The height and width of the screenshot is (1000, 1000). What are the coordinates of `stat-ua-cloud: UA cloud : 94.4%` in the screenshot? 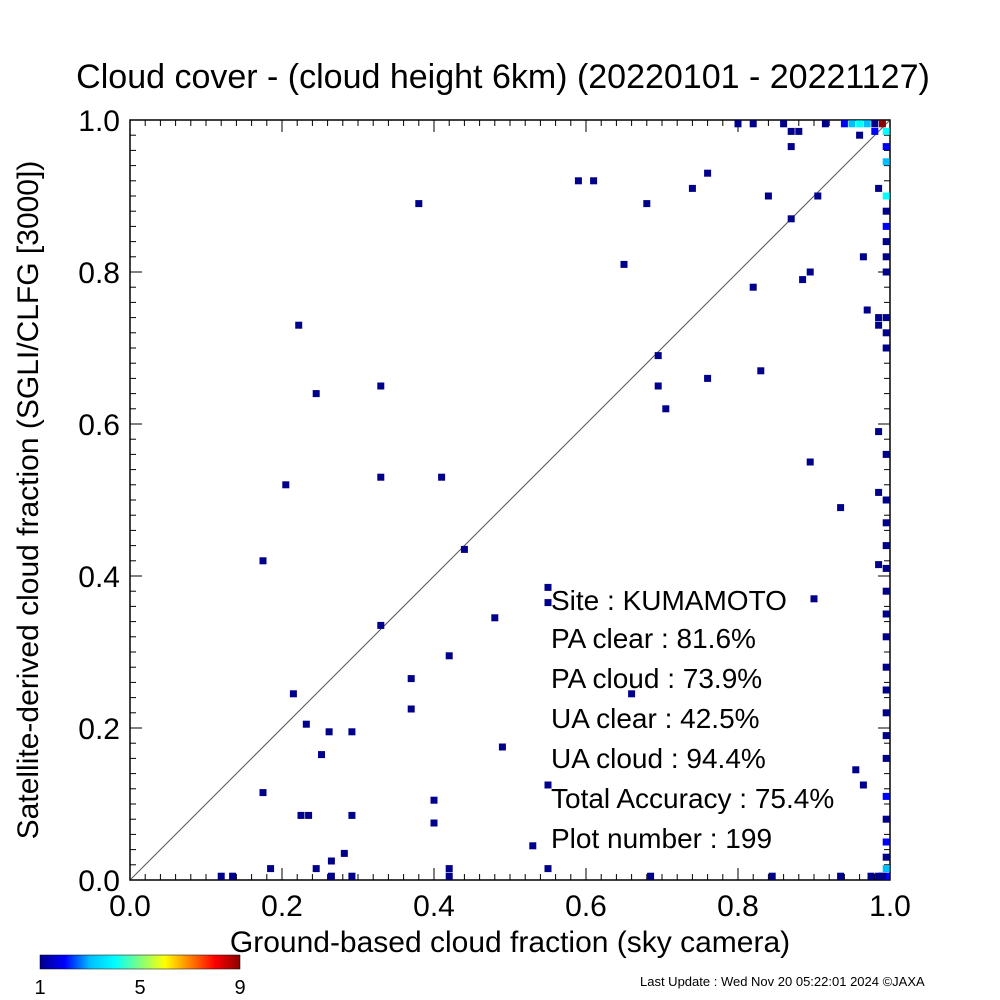 It's located at (658, 758).